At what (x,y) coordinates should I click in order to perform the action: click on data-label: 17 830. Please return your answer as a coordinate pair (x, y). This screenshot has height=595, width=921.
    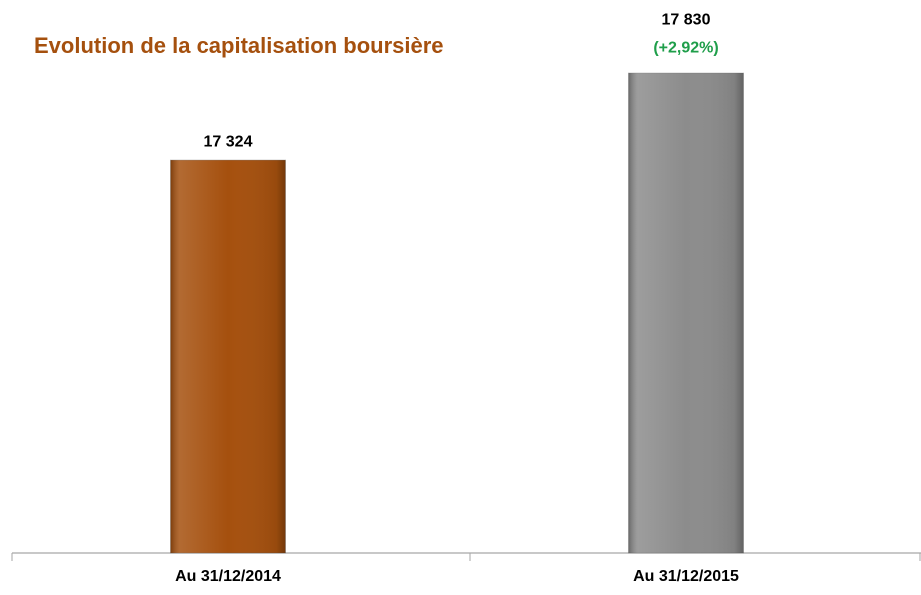
    Looking at the image, I should click on (686, 19).